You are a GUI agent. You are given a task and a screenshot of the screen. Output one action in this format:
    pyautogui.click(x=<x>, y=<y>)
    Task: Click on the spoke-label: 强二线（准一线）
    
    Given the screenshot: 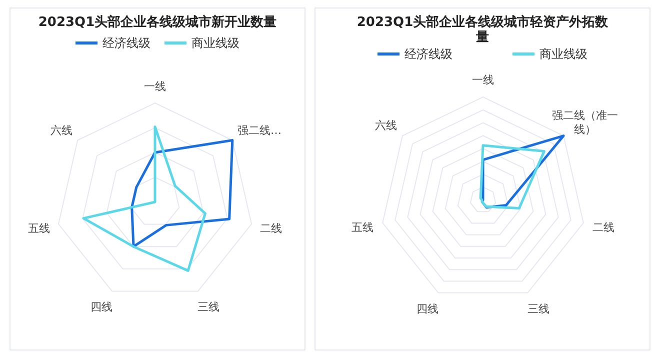 What is the action you would take?
    pyautogui.click(x=585, y=122)
    